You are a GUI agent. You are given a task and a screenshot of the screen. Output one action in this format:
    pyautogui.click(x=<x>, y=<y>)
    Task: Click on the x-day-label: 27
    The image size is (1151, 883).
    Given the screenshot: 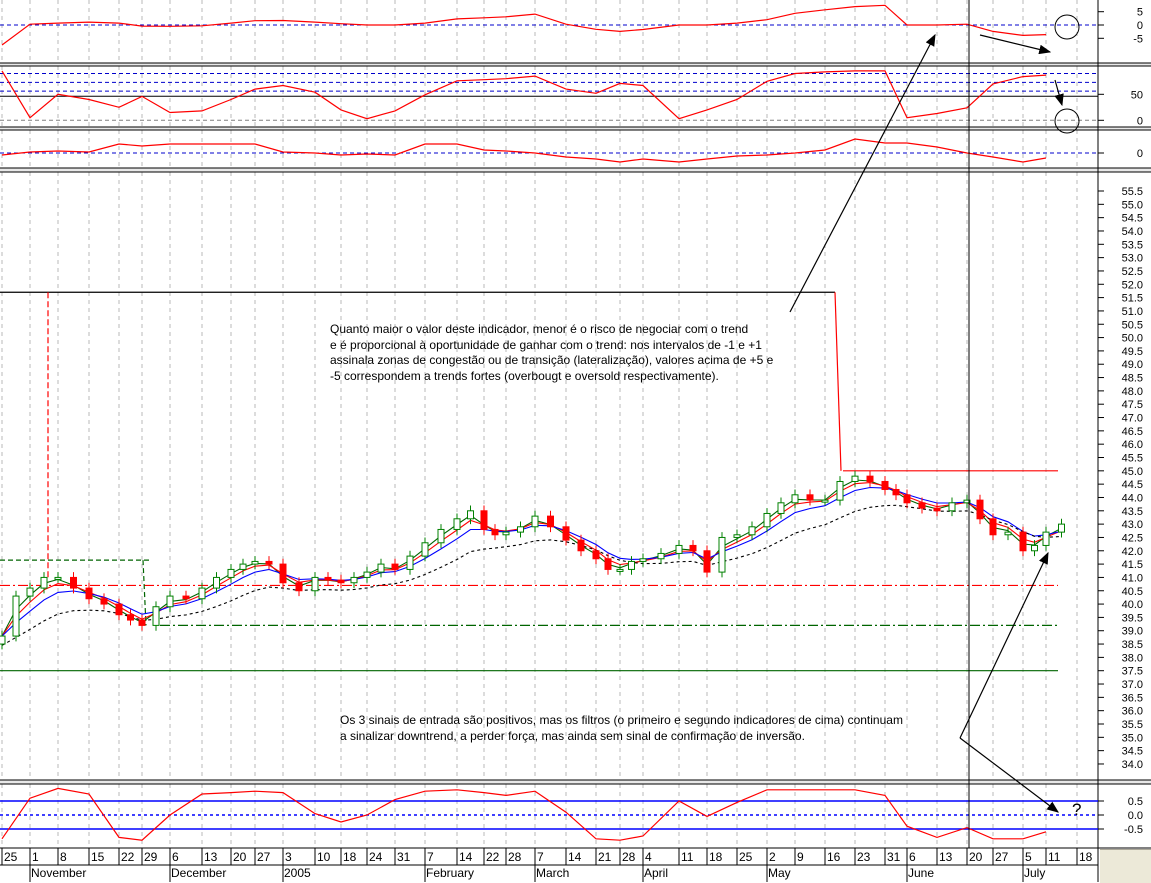 What is the action you would take?
    pyautogui.click(x=264, y=857)
    